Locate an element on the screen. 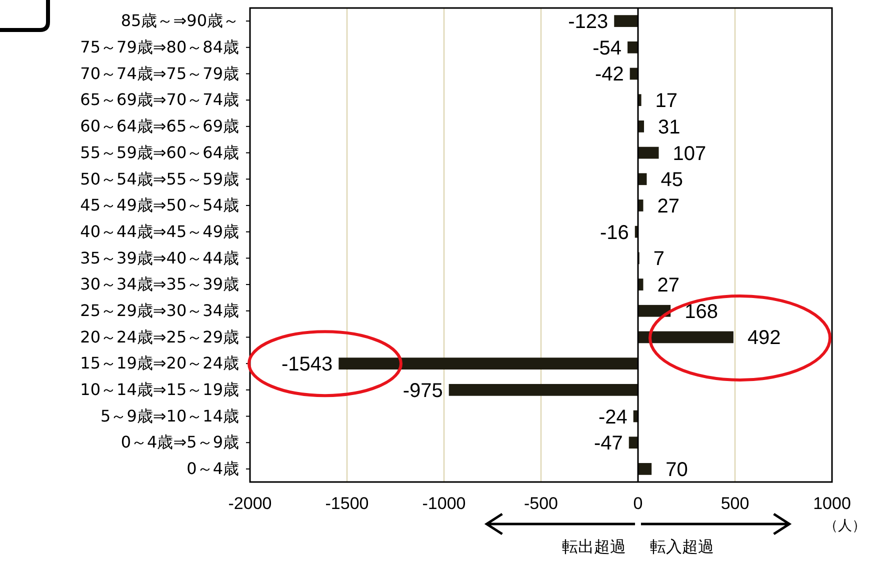 The width and height of the screenshot is (872, 563). data-label: -42 is located at coordinates (609, 75).